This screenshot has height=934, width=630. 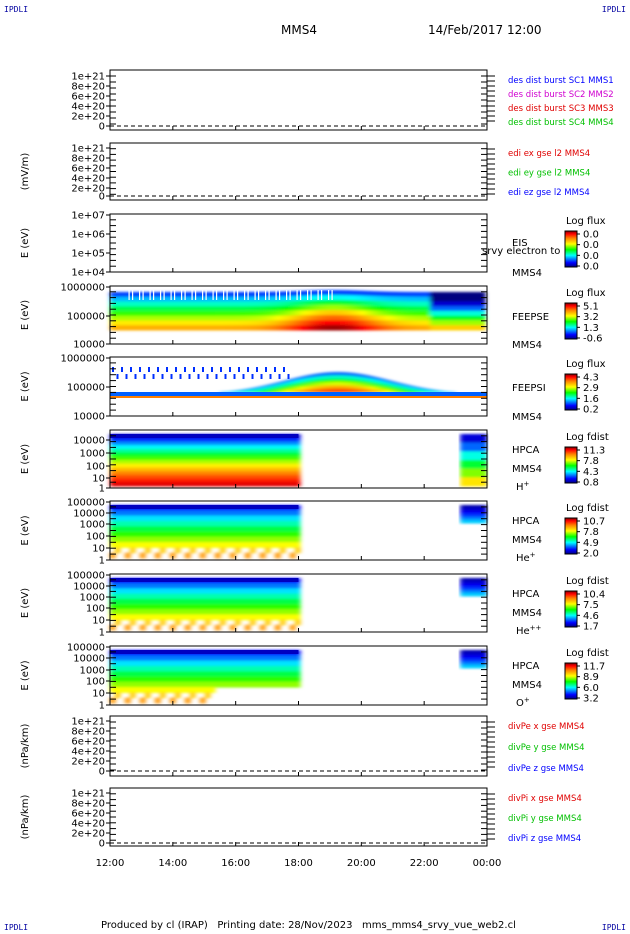 I want to click on colorbar-feepse, so click(x=571, y=321).